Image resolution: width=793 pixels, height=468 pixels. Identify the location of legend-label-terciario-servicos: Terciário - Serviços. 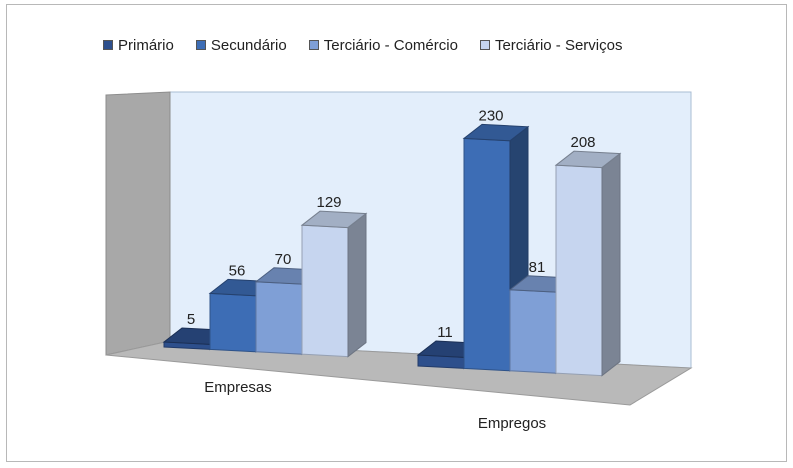
(558, 45).